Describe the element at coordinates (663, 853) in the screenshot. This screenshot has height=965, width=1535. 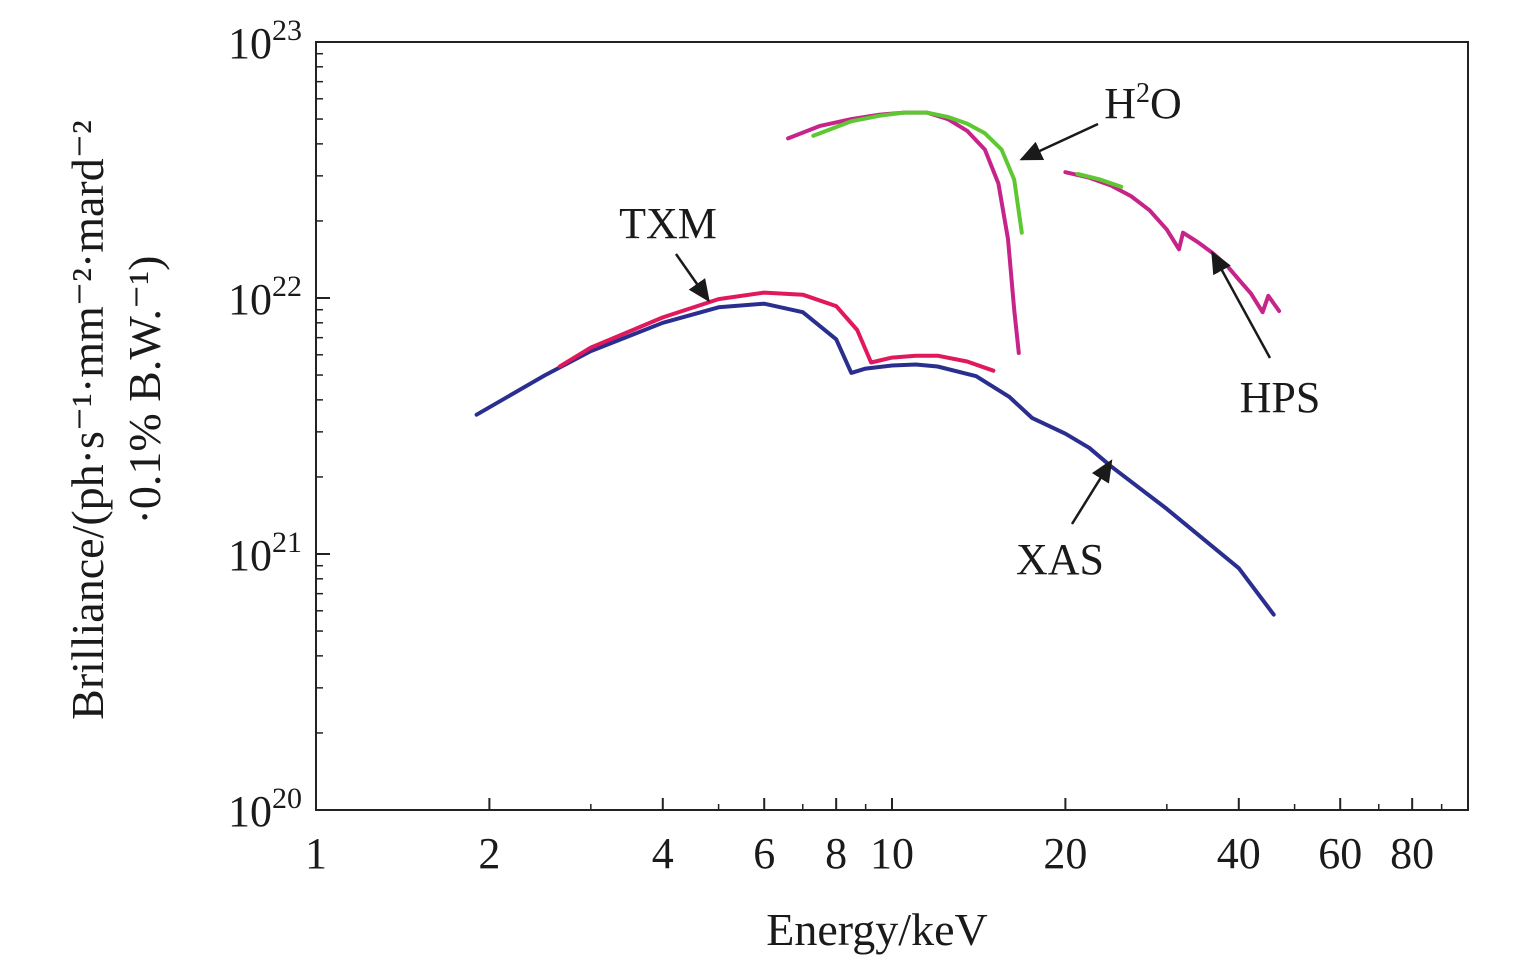
I see `x-tick-label: 4` at that location.